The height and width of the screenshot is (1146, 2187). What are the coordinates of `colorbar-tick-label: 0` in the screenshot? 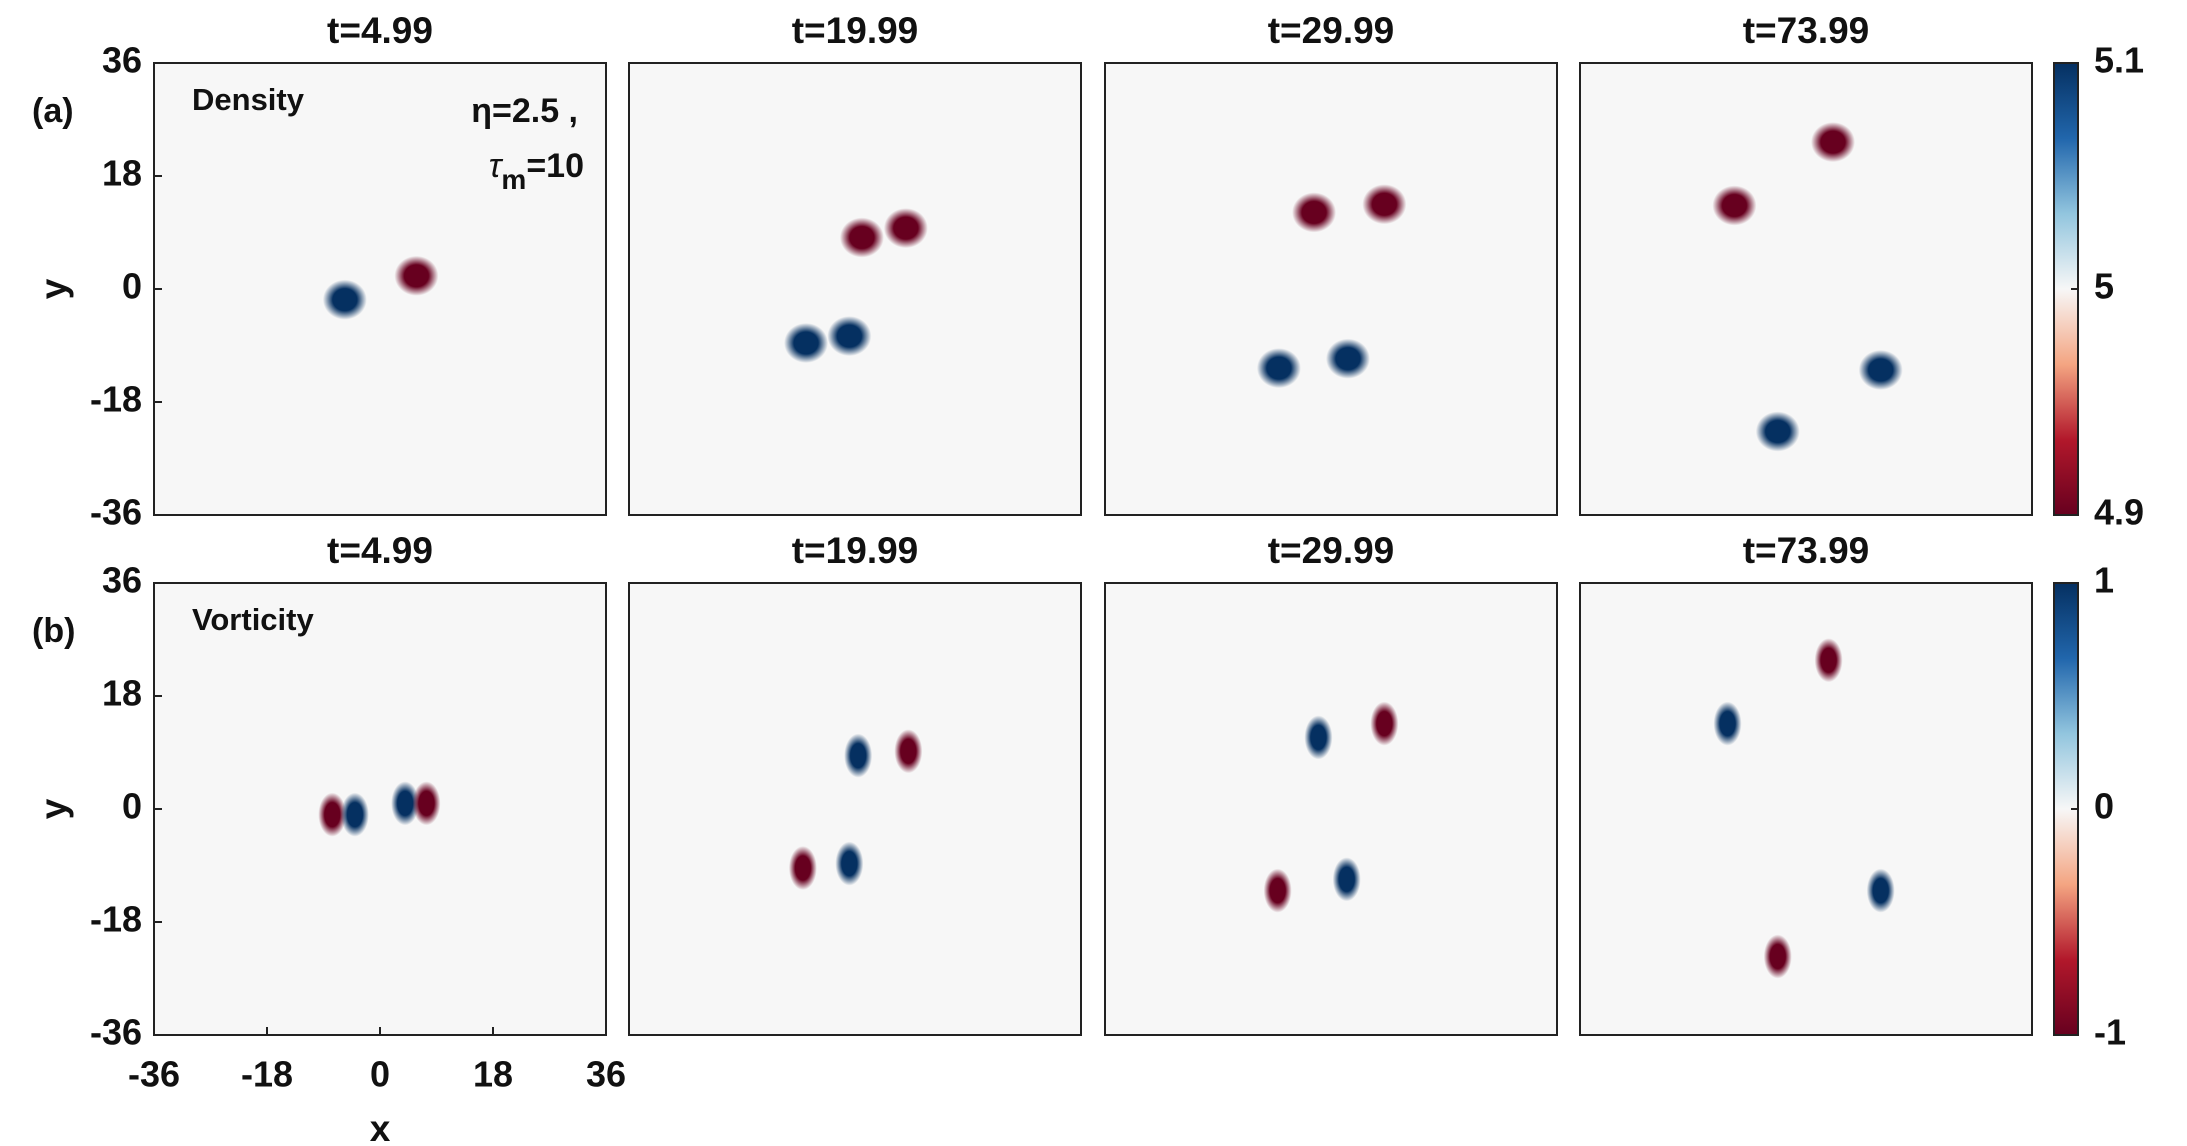 It's located at (2104, 806).